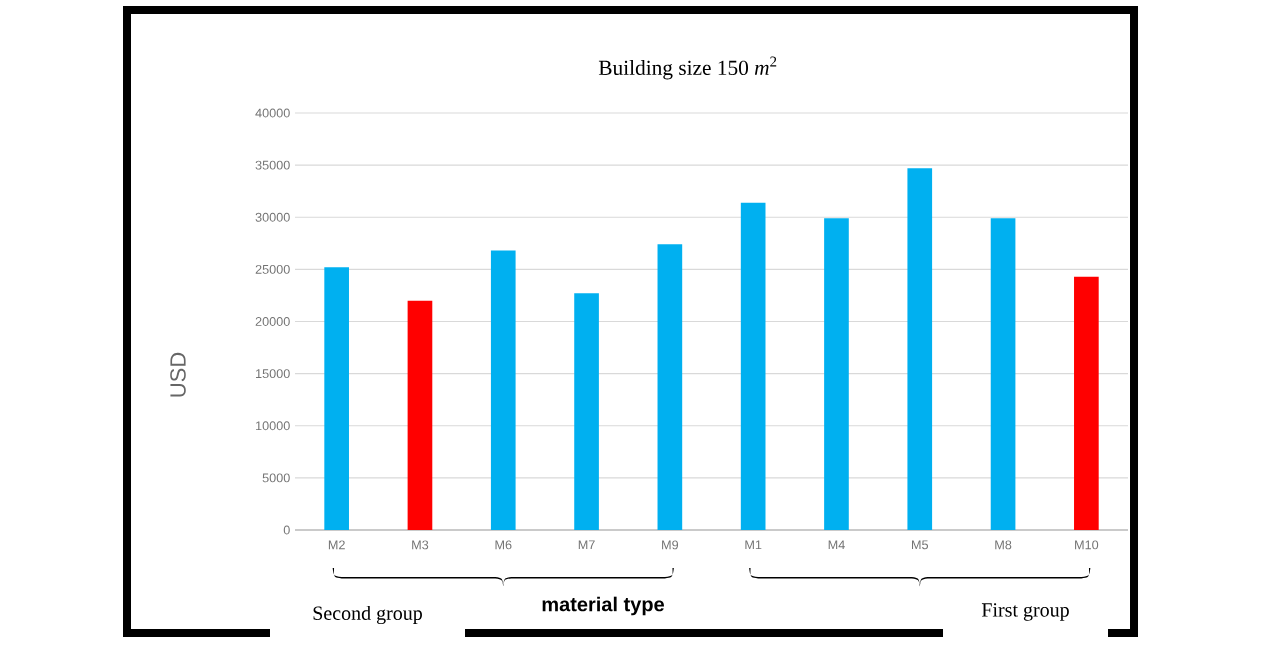 This screenshot has height=661, width=1286. I want to click on x-tick-label: M9, so click(670, 545).